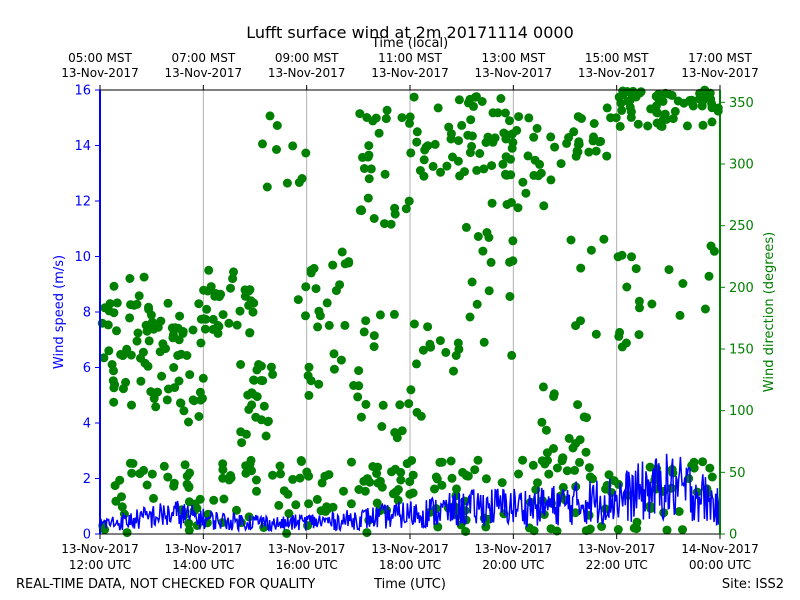  Describe the element at coordinates (741, 288) in the screenshot. I see `right-tick-label: 200` at that location.